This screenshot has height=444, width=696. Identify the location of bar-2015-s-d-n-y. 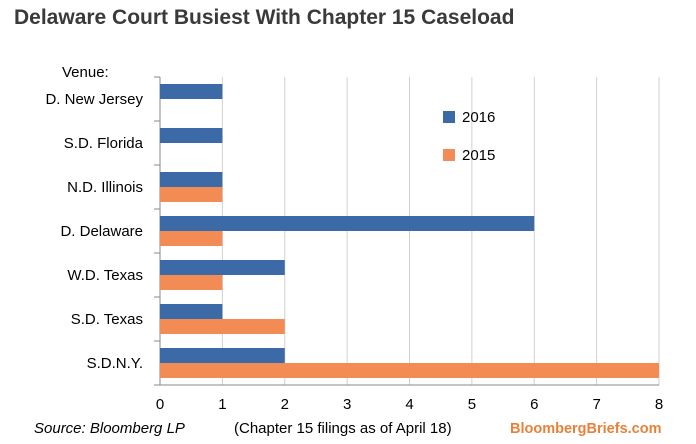
(409, 370).